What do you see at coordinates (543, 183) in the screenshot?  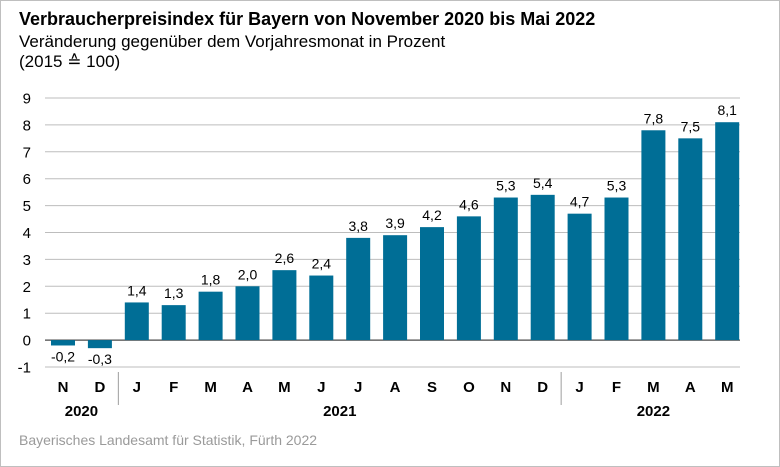 I see `value-label: 5,4` at bounding box center [543, 183].